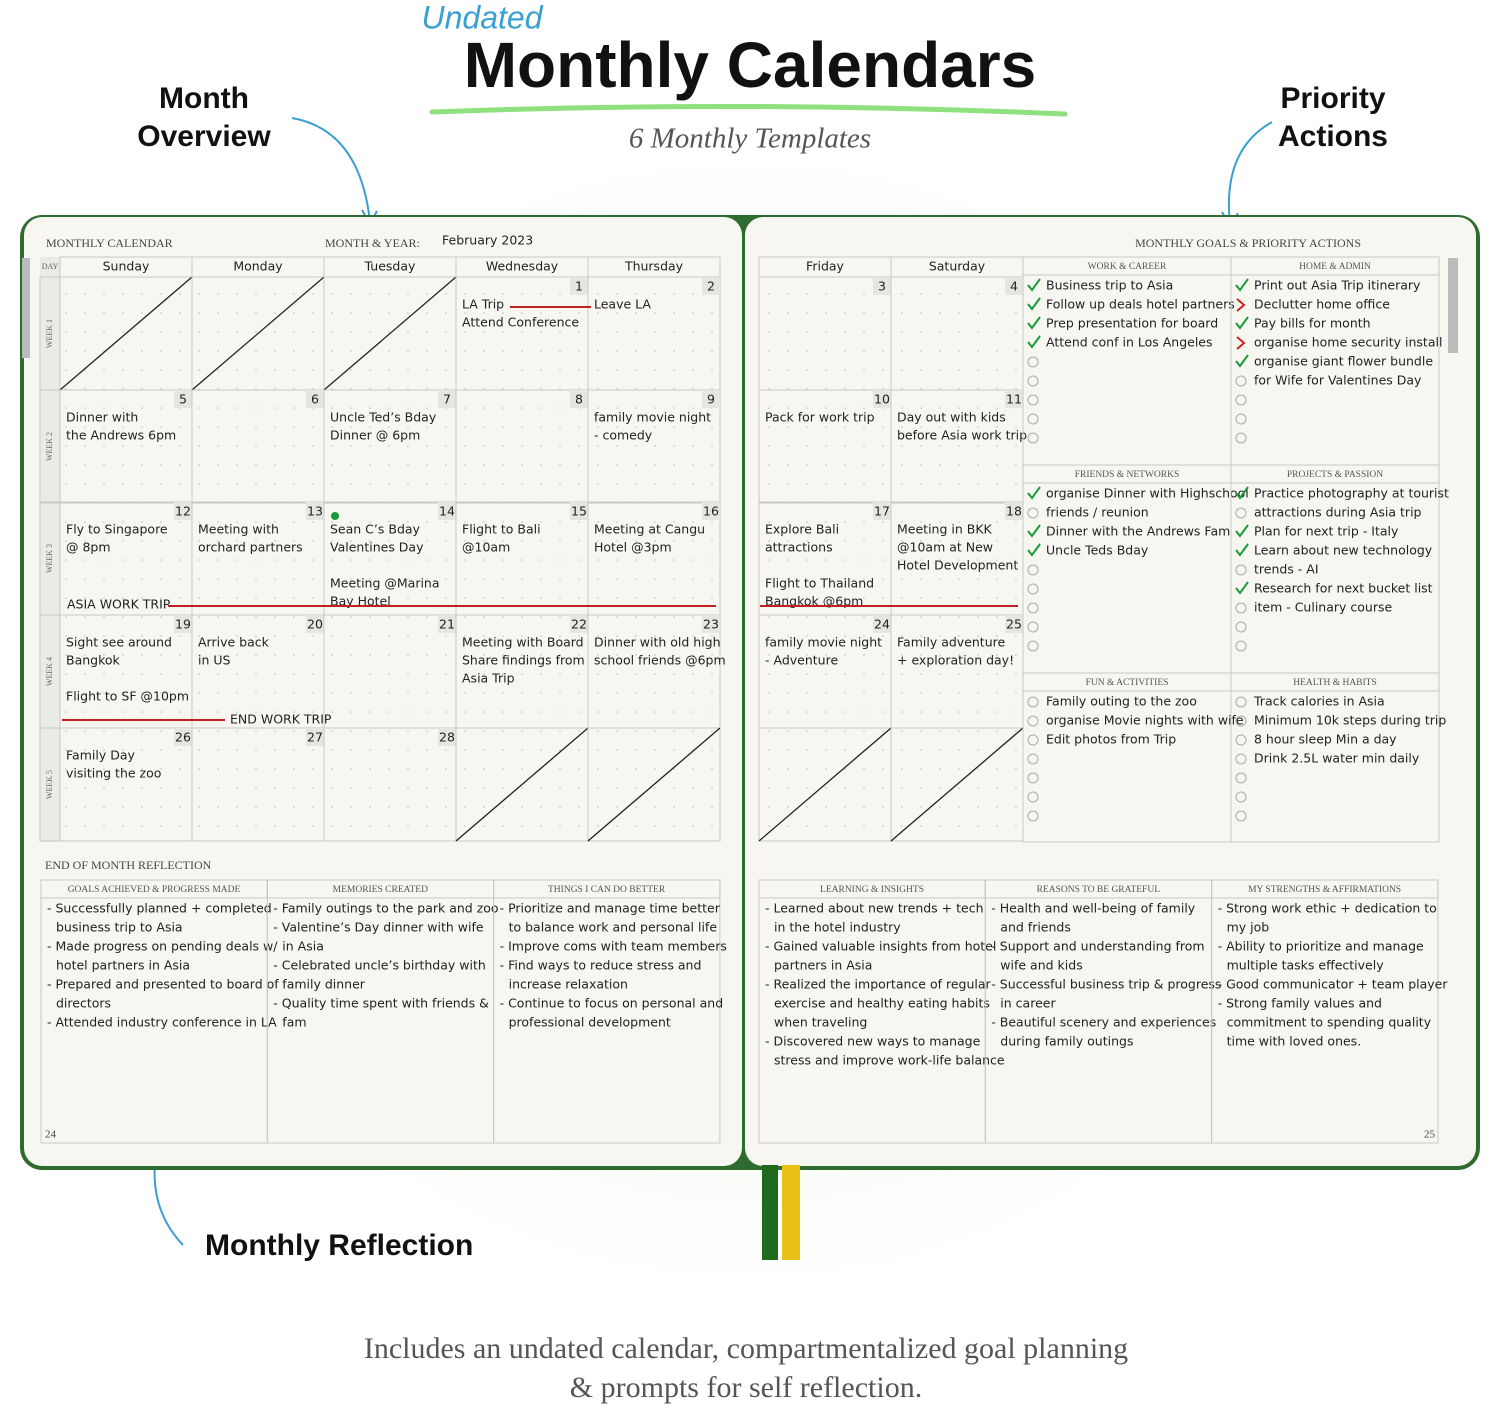  I want to click on reflection-line: - Celebrated uncle’s birthday with, so click(379, 965).